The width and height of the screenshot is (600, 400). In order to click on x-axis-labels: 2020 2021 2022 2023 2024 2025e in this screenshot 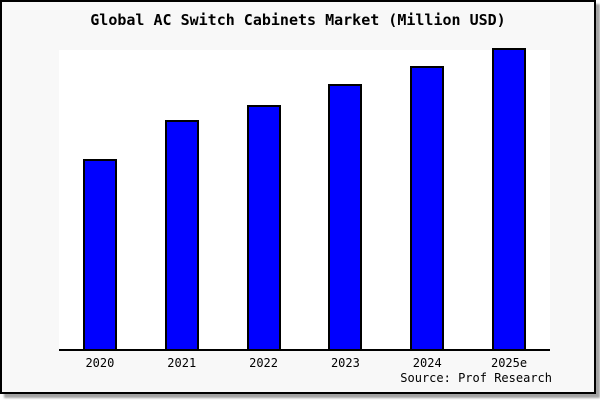, I will do `click(304, 363)`.